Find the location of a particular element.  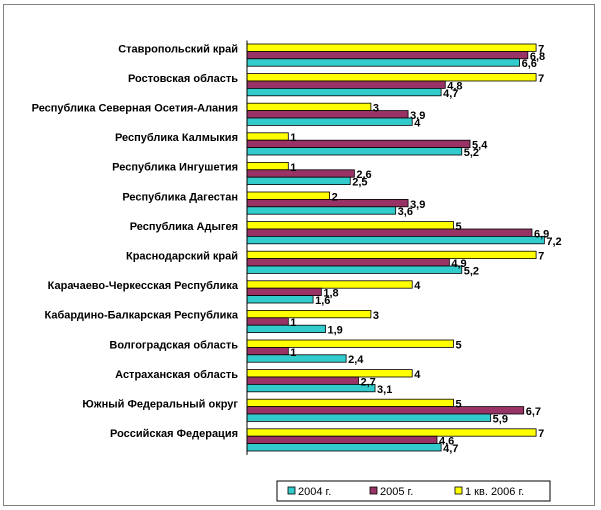

category-label: Республика Дагестан is located at coordinates (180, 197).